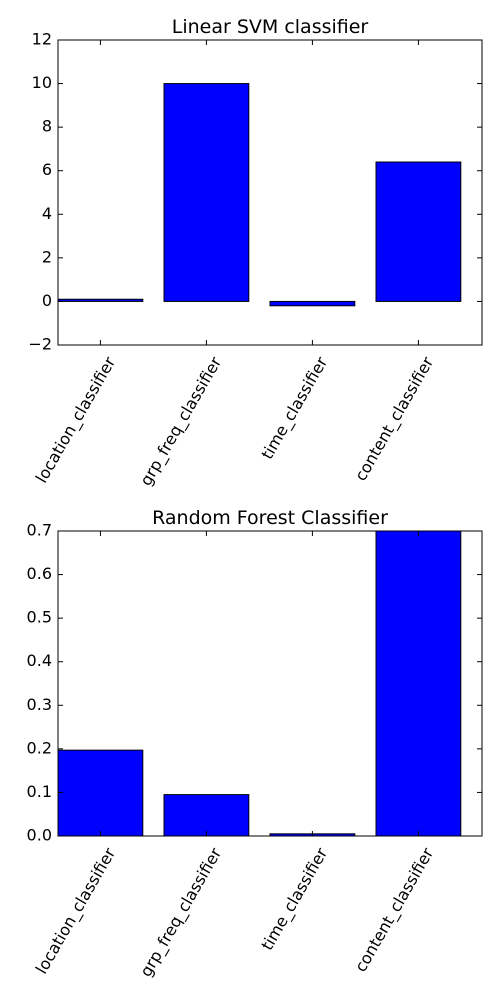  What do you see at coordinates (39, 835) in the screenshot?
I see `y-tick-label: 0.0` at bounding box center [39, 835].